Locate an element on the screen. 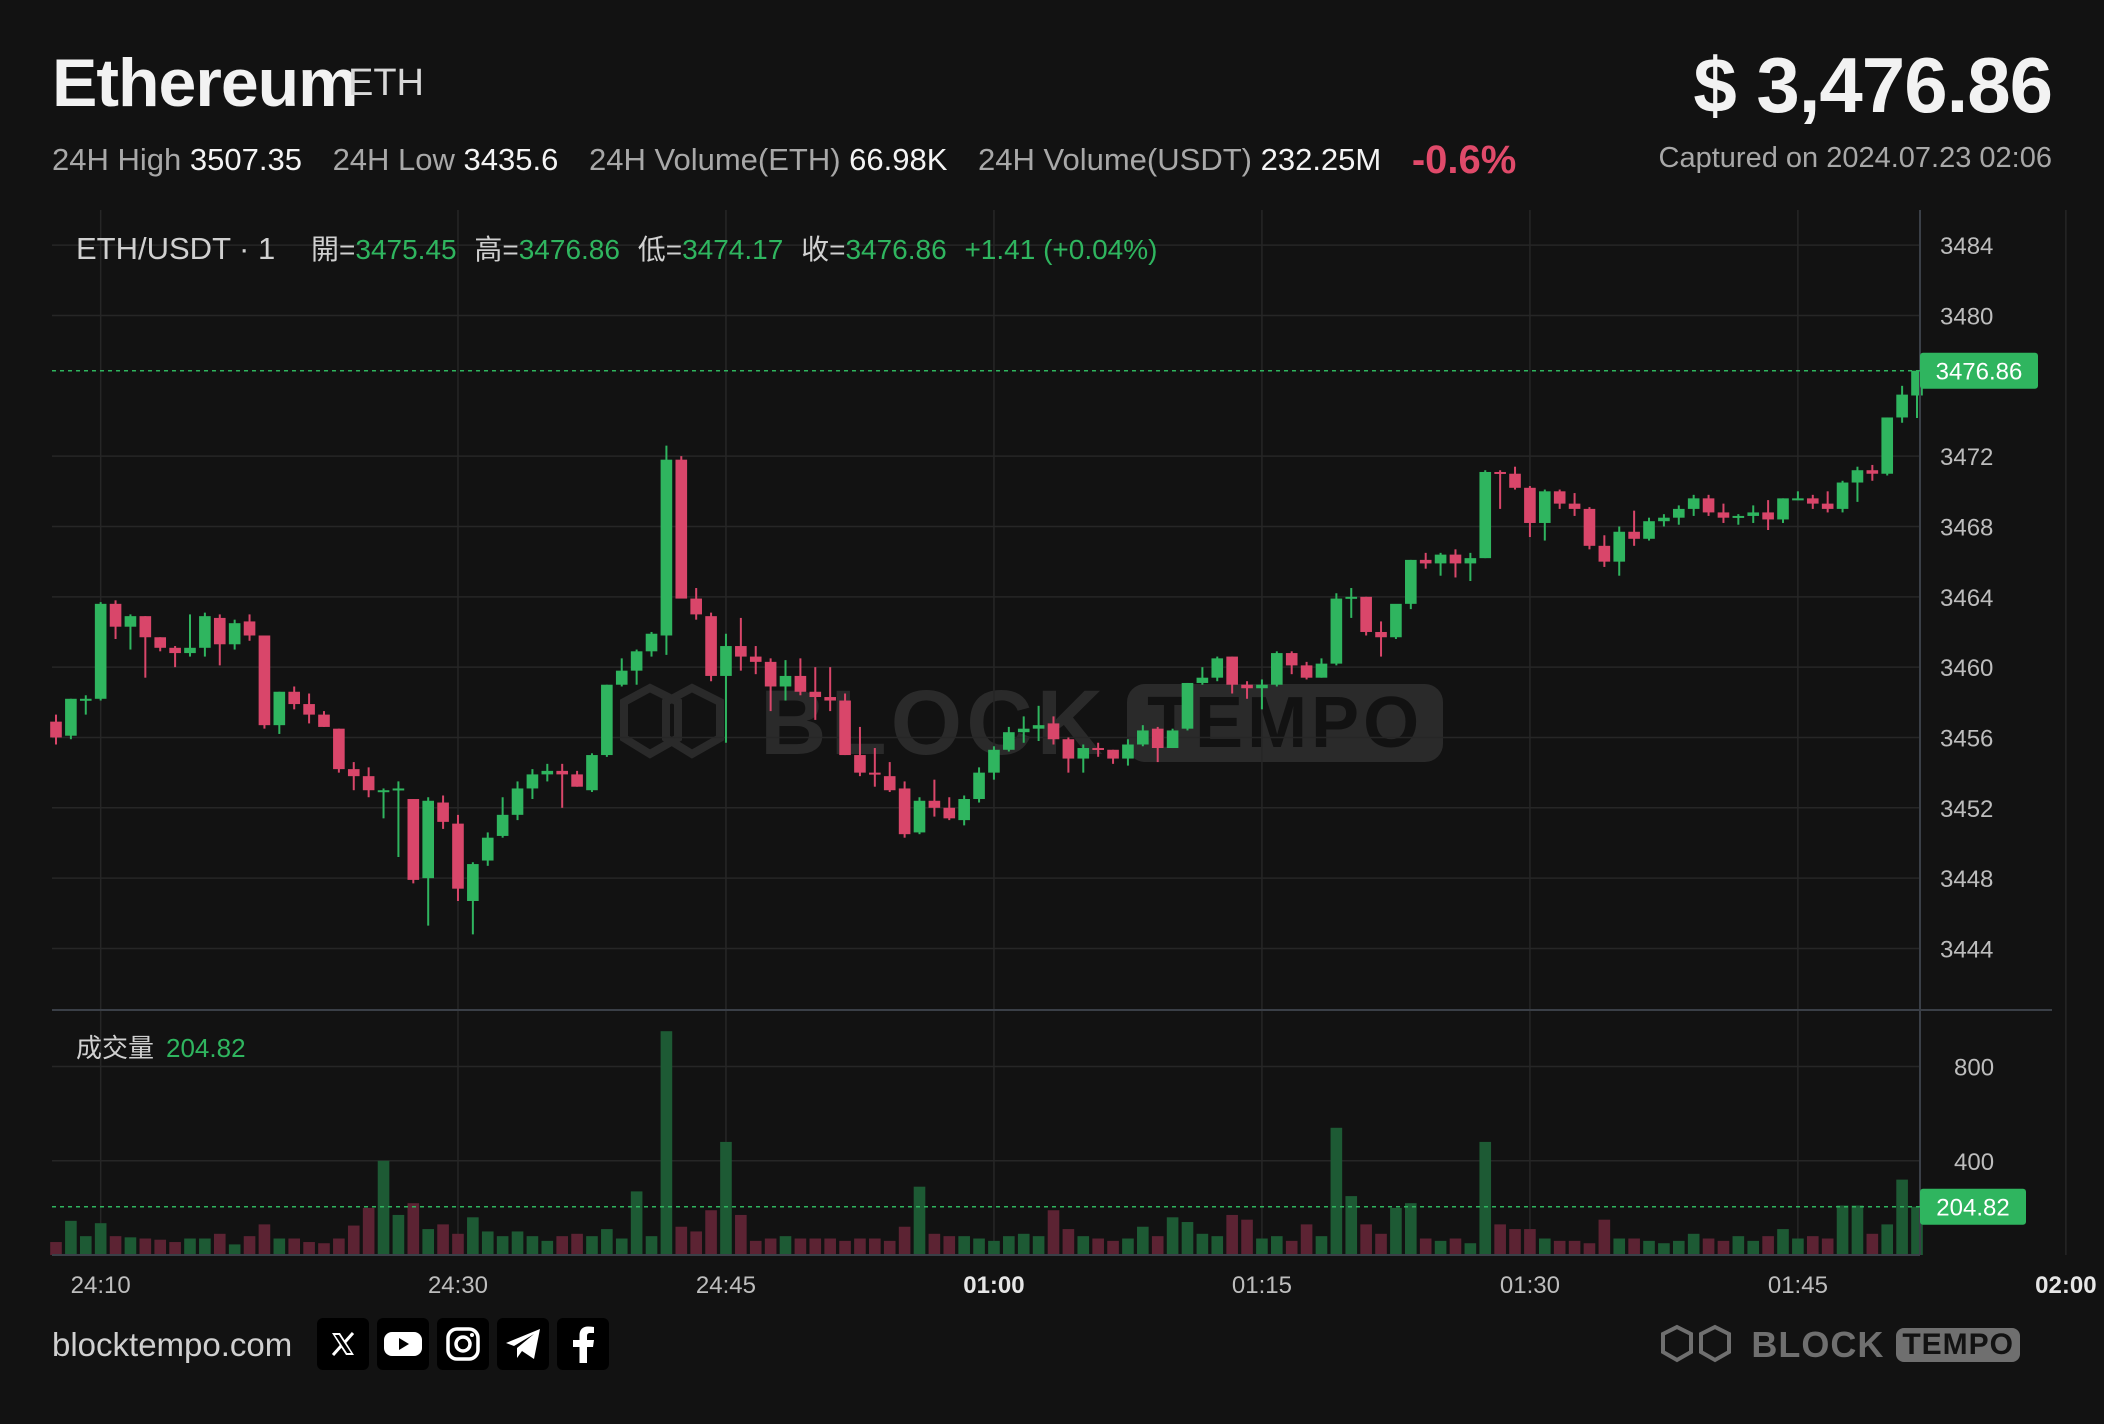  blocktempo-logo-icon is located at coordinates (1696, 1343).